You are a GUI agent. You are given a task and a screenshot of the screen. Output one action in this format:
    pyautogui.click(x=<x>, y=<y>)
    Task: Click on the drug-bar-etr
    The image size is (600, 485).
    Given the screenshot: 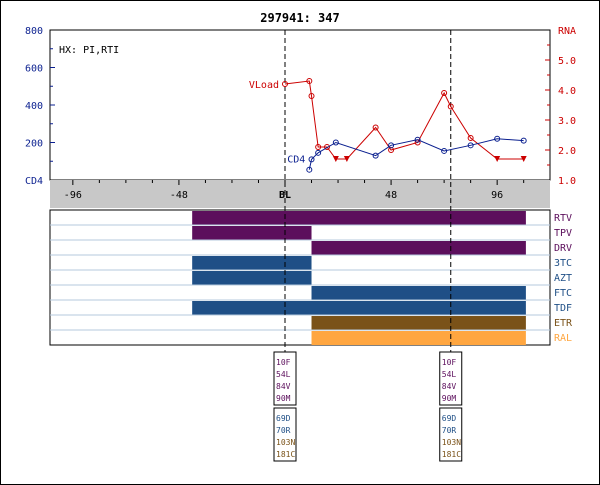 What is the action you would take?
    pyautogui.click(x=418, y=323)
    